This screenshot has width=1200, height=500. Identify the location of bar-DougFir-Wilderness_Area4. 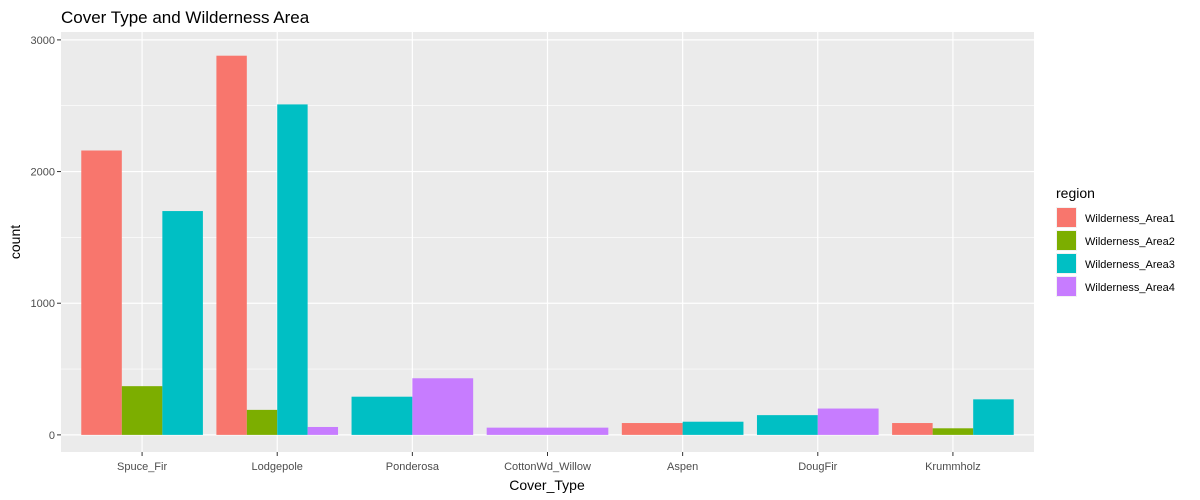
(848, 421).